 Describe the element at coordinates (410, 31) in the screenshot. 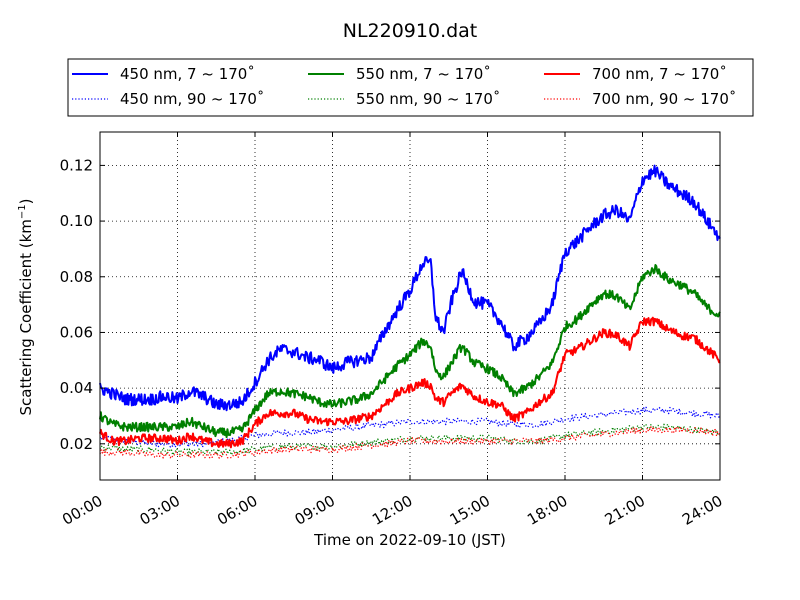

I see `chart-title: NL220910.dat` at that location.